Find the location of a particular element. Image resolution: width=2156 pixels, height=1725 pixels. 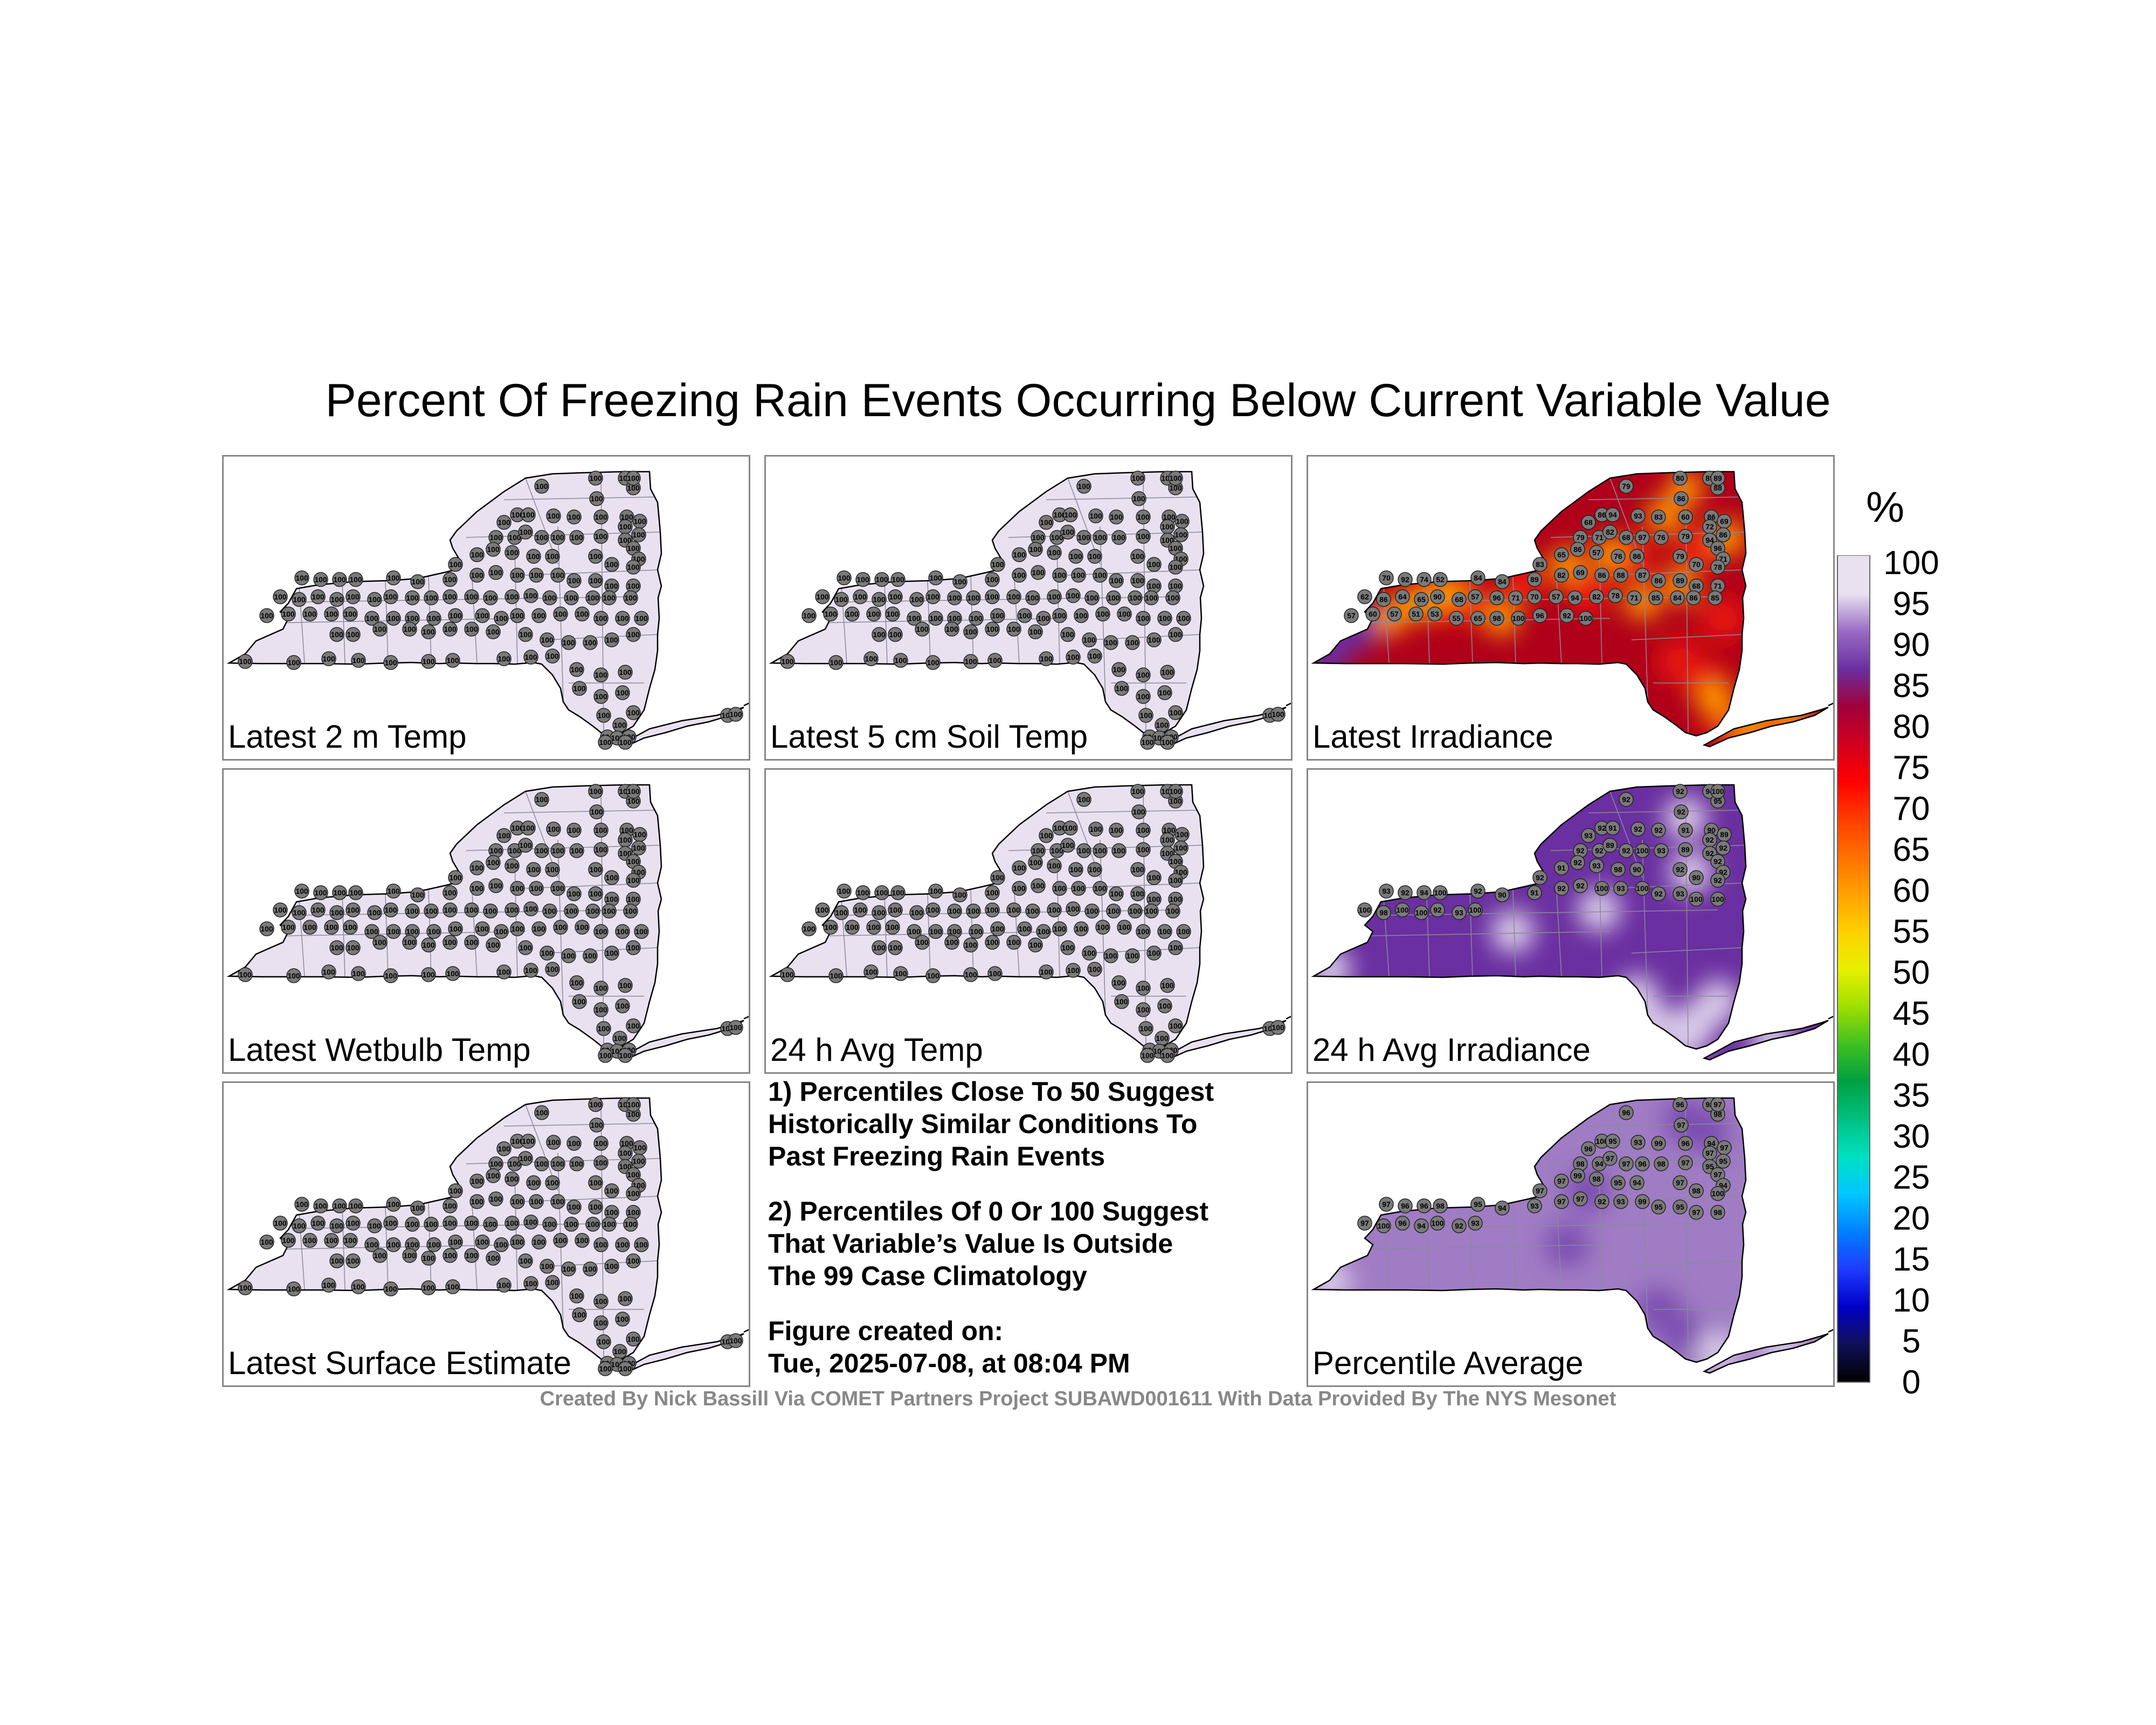

colorbar-tick-label: 65 is located at coordinates (1911, 849).